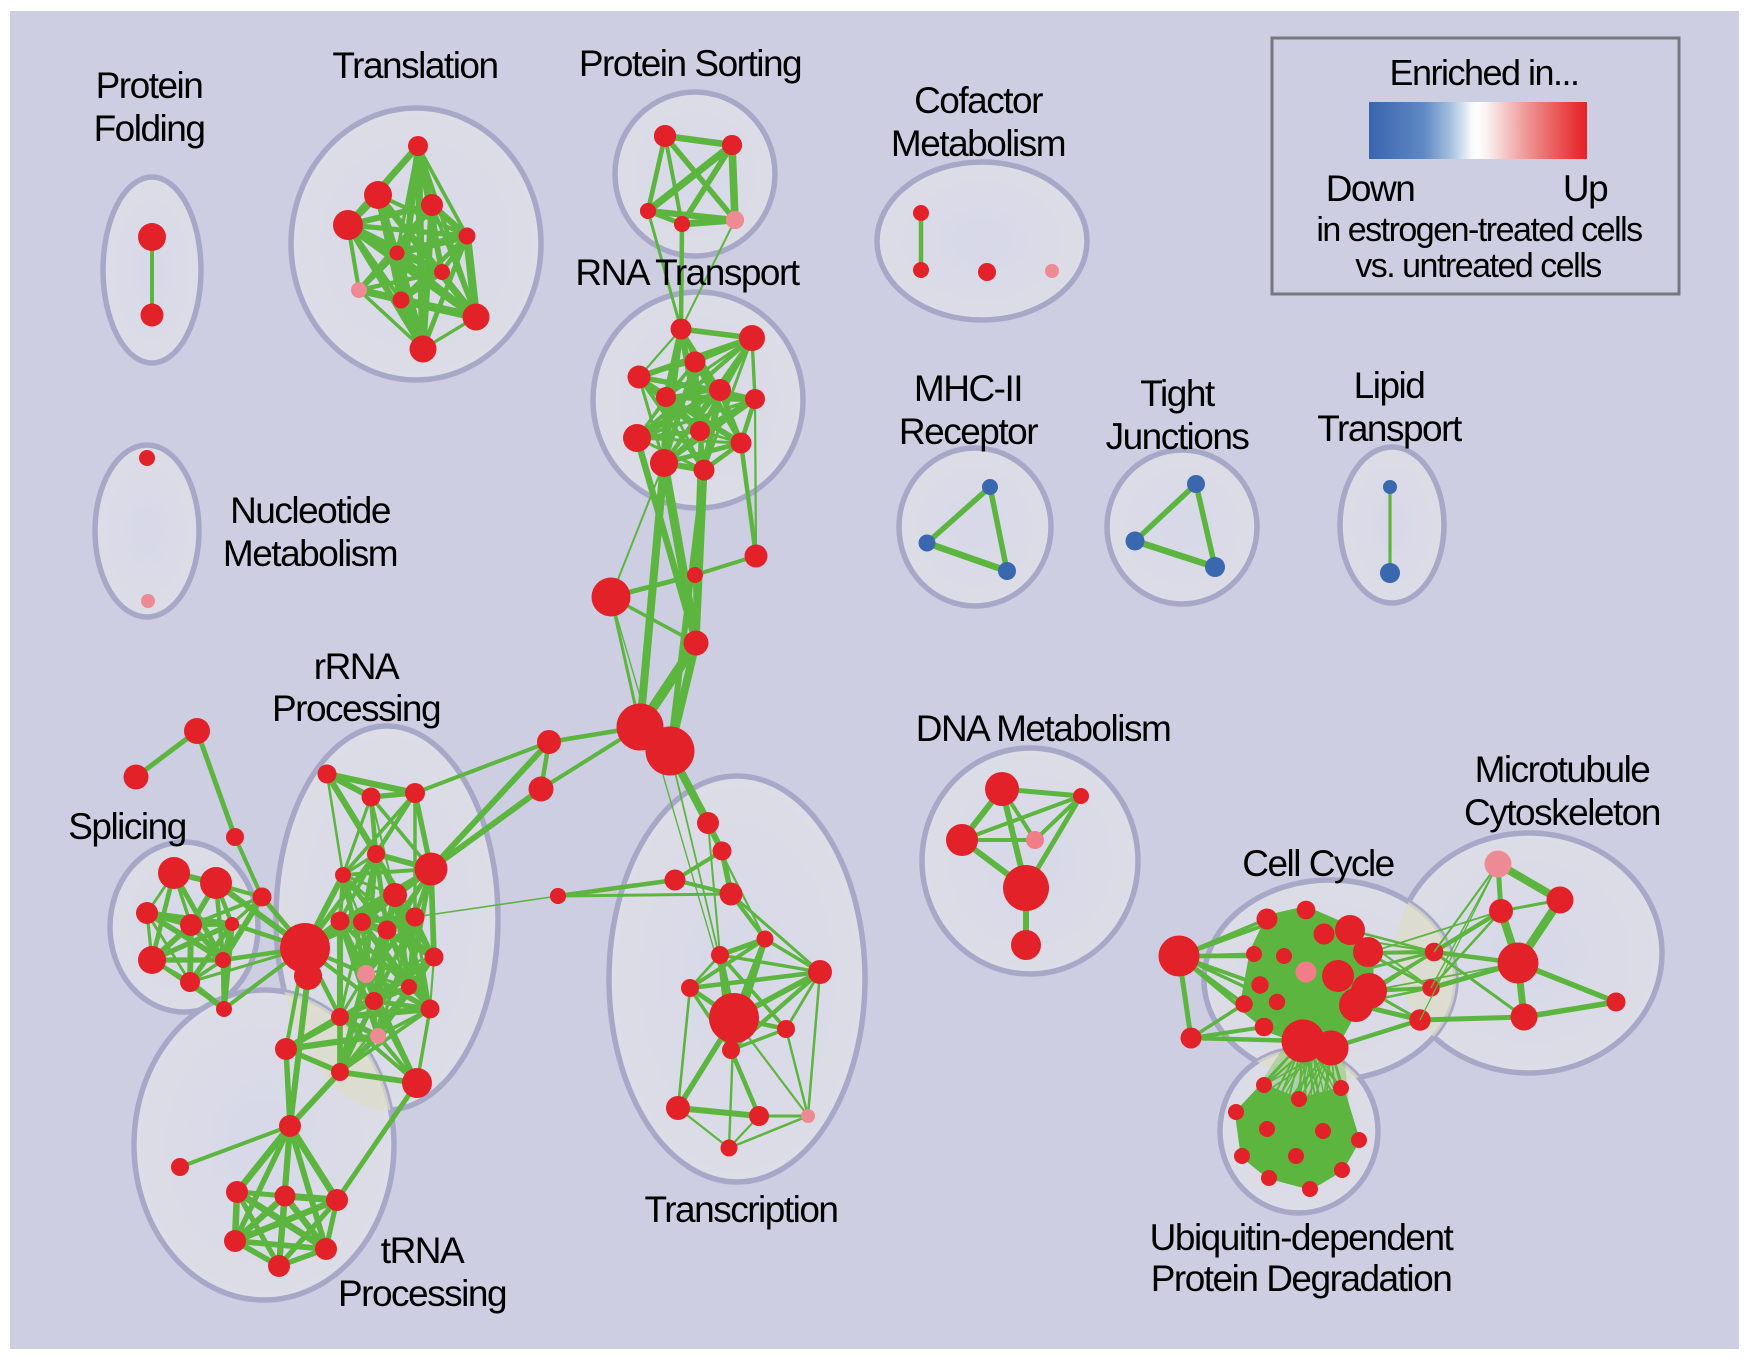  I want to click on svg-text: Protein, so click(149, 85).